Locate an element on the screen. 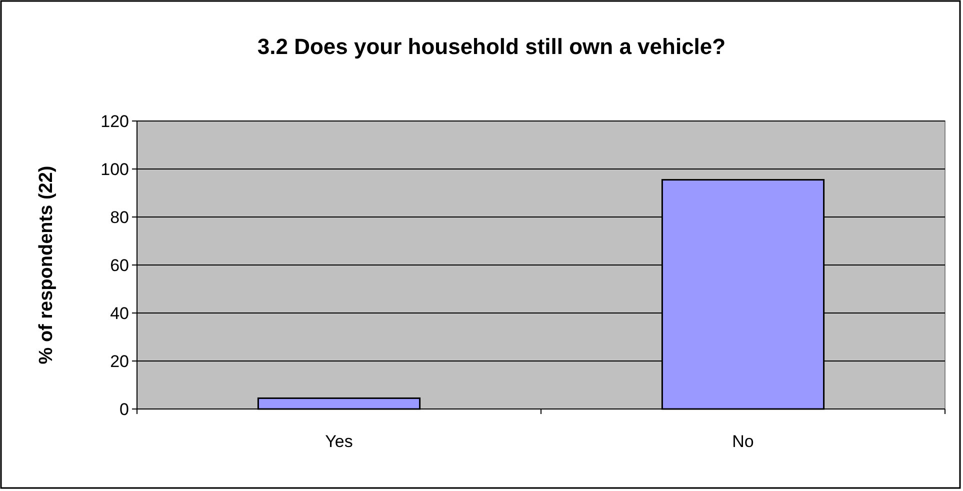 This screenshot has width=963, height=491. y-tick-label: 20 is located at coordinates (119, 361).